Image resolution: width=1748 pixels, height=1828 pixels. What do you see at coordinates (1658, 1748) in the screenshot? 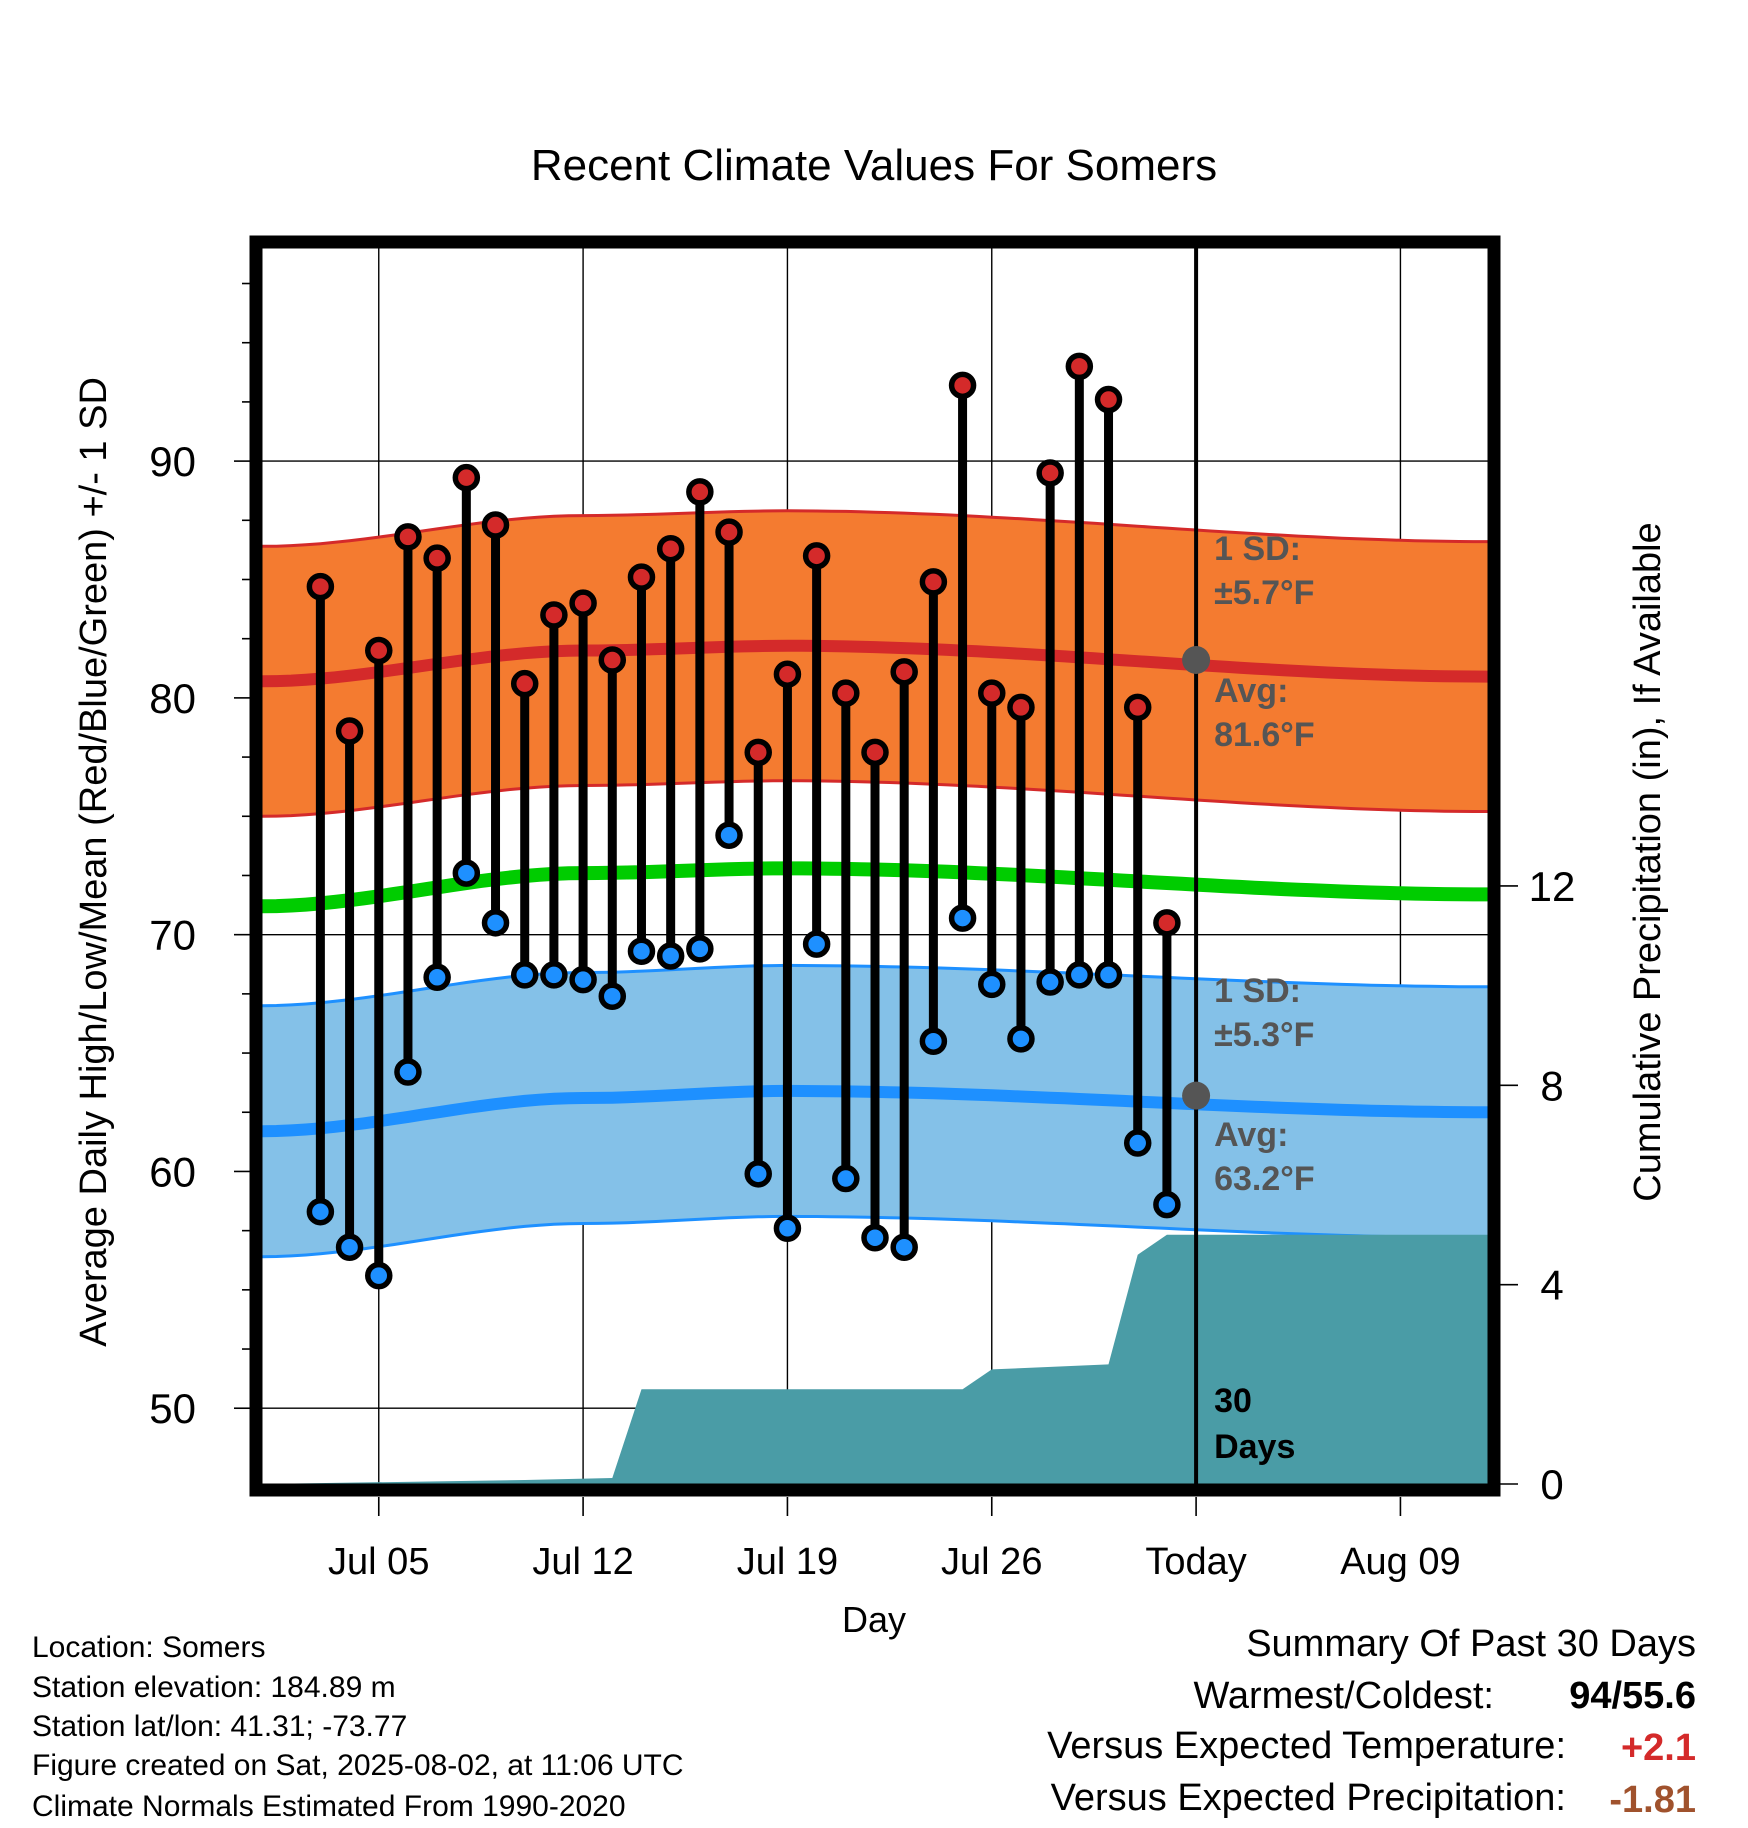
I see `summary-temp-value: +2.1` at bounding box center [1658, 1748].